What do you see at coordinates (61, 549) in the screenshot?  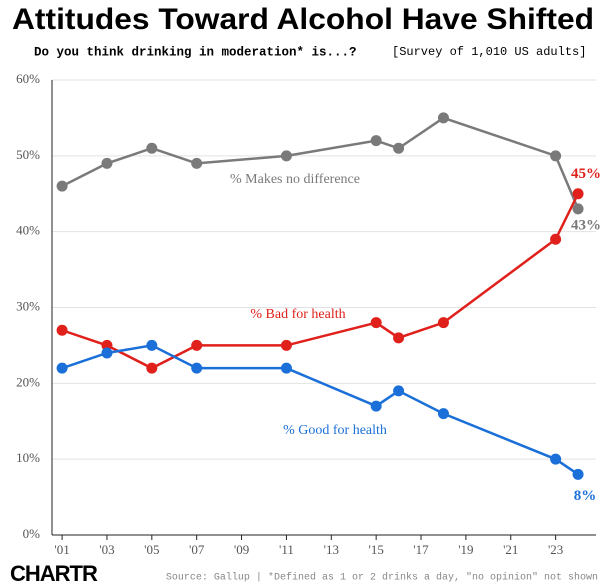 I see `x-tick-label: '01` at bounding box center [61, 549].